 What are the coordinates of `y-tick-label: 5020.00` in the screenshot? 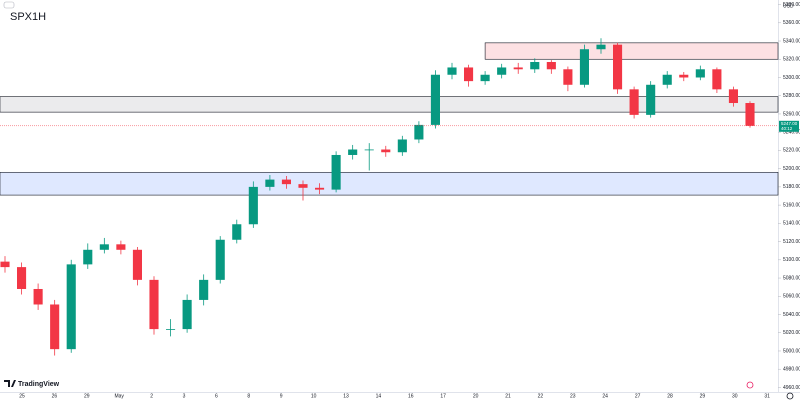 It's located at (791, 333).